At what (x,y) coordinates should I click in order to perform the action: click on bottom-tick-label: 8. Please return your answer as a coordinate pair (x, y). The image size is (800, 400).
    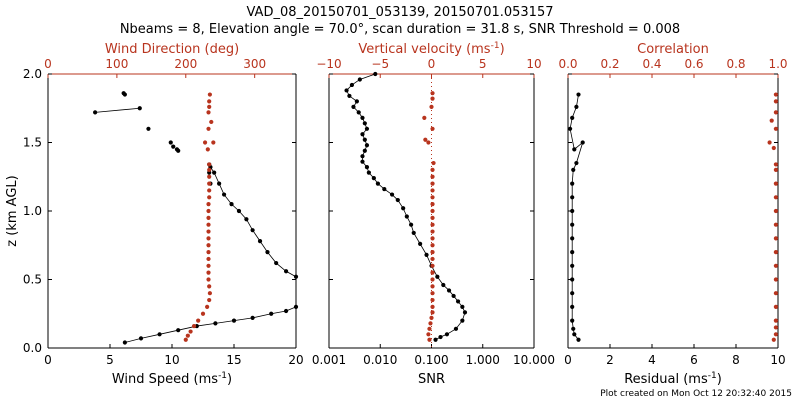
    Looking at the image, I should click on (736, 360).